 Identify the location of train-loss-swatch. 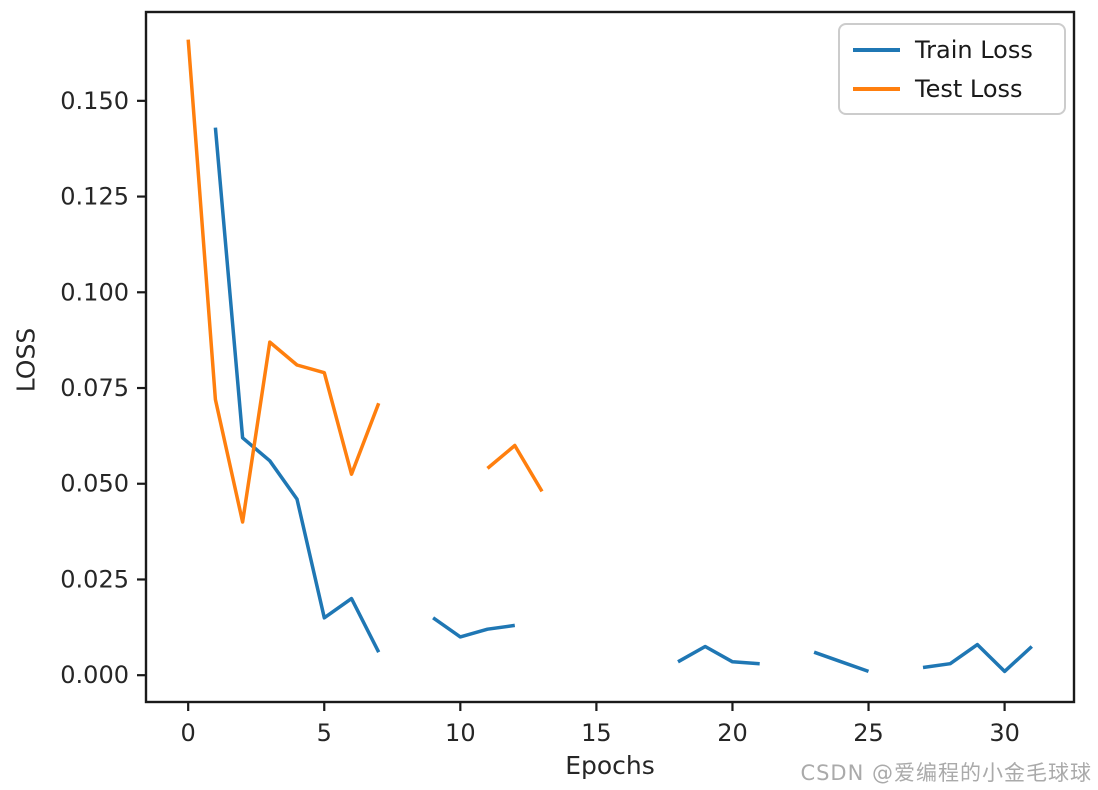
(876, 49).